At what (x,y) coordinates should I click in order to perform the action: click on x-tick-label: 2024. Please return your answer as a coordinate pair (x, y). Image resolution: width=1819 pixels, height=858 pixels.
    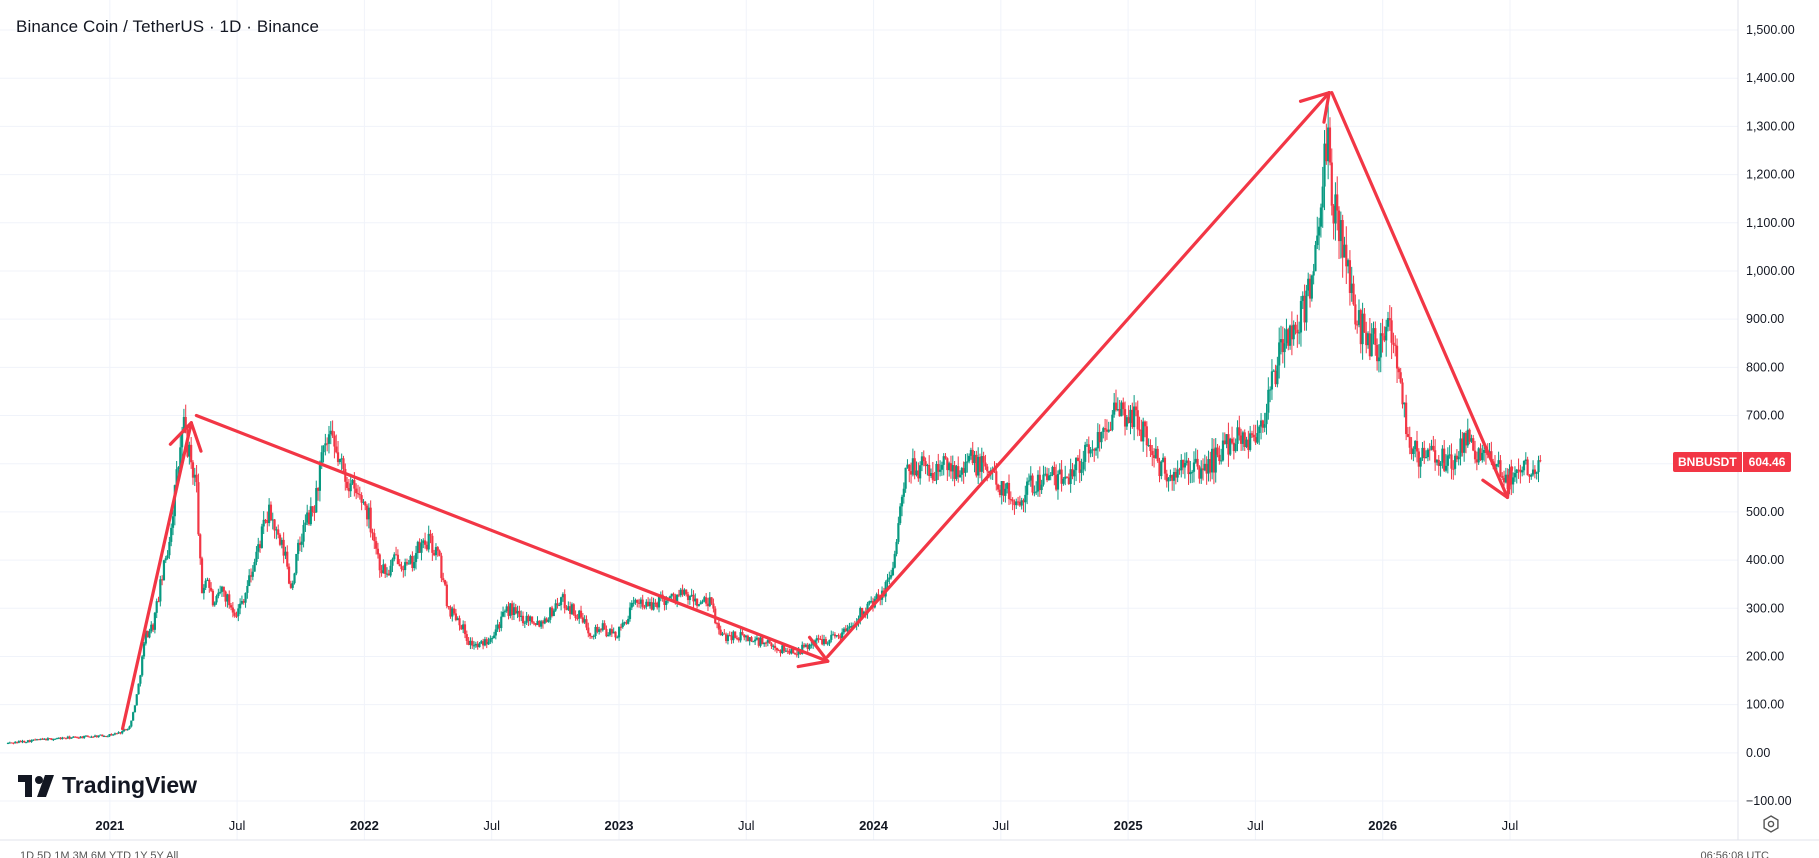
    Looking at the image, I should click on (874, 825).